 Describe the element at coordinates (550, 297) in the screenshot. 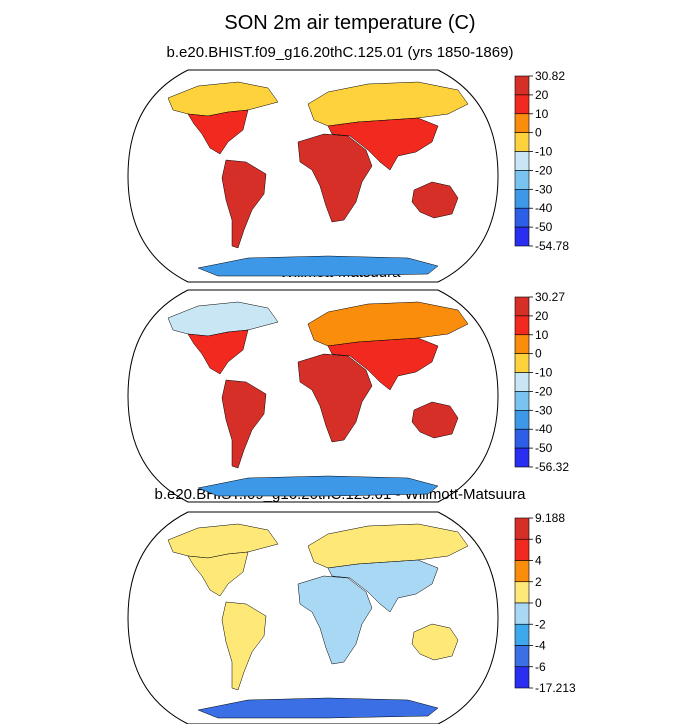

I see `colorbar-label: 30.27` at that location.